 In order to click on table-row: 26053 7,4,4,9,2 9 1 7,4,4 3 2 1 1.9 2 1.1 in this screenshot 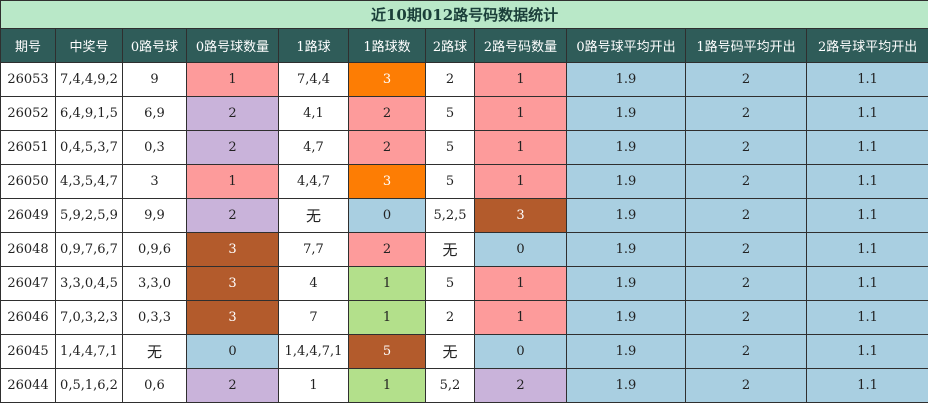, I will do `click(464, 79)`.